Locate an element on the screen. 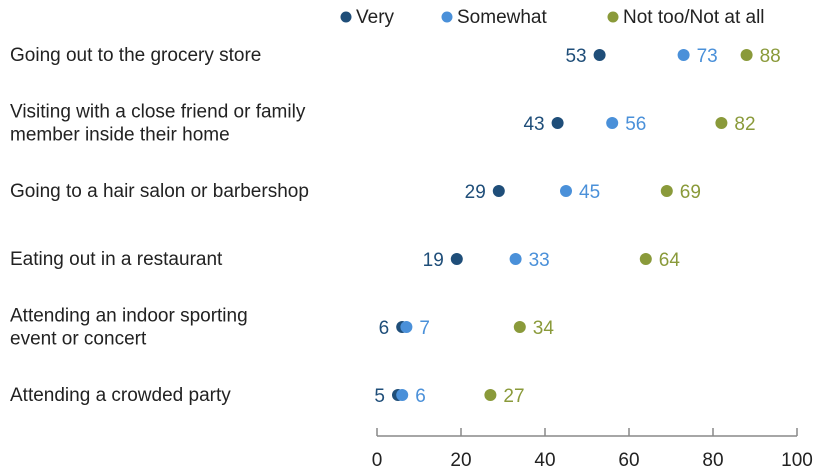 Image resolution: width=832 pixels, height=475 pixels. data-label-2: 88 is located at coordinates (770, 56).